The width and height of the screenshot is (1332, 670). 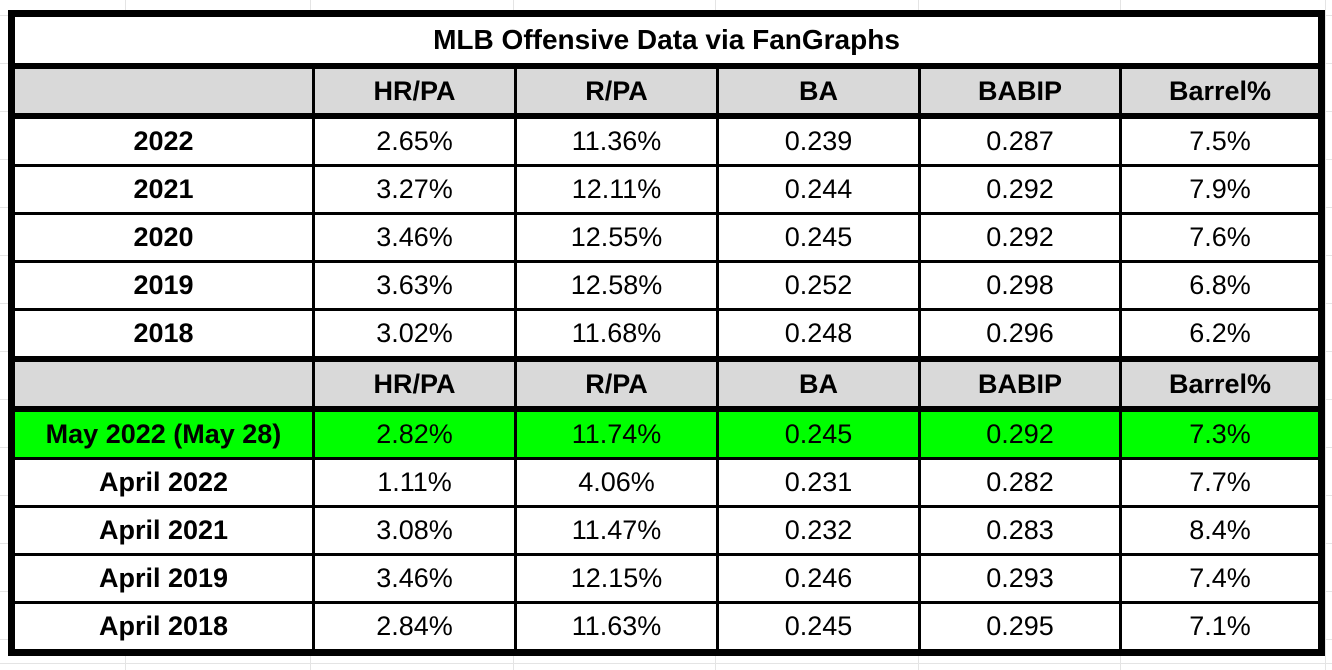 I want to click on data-cell: 0.298, so click(x=1020, y=285).